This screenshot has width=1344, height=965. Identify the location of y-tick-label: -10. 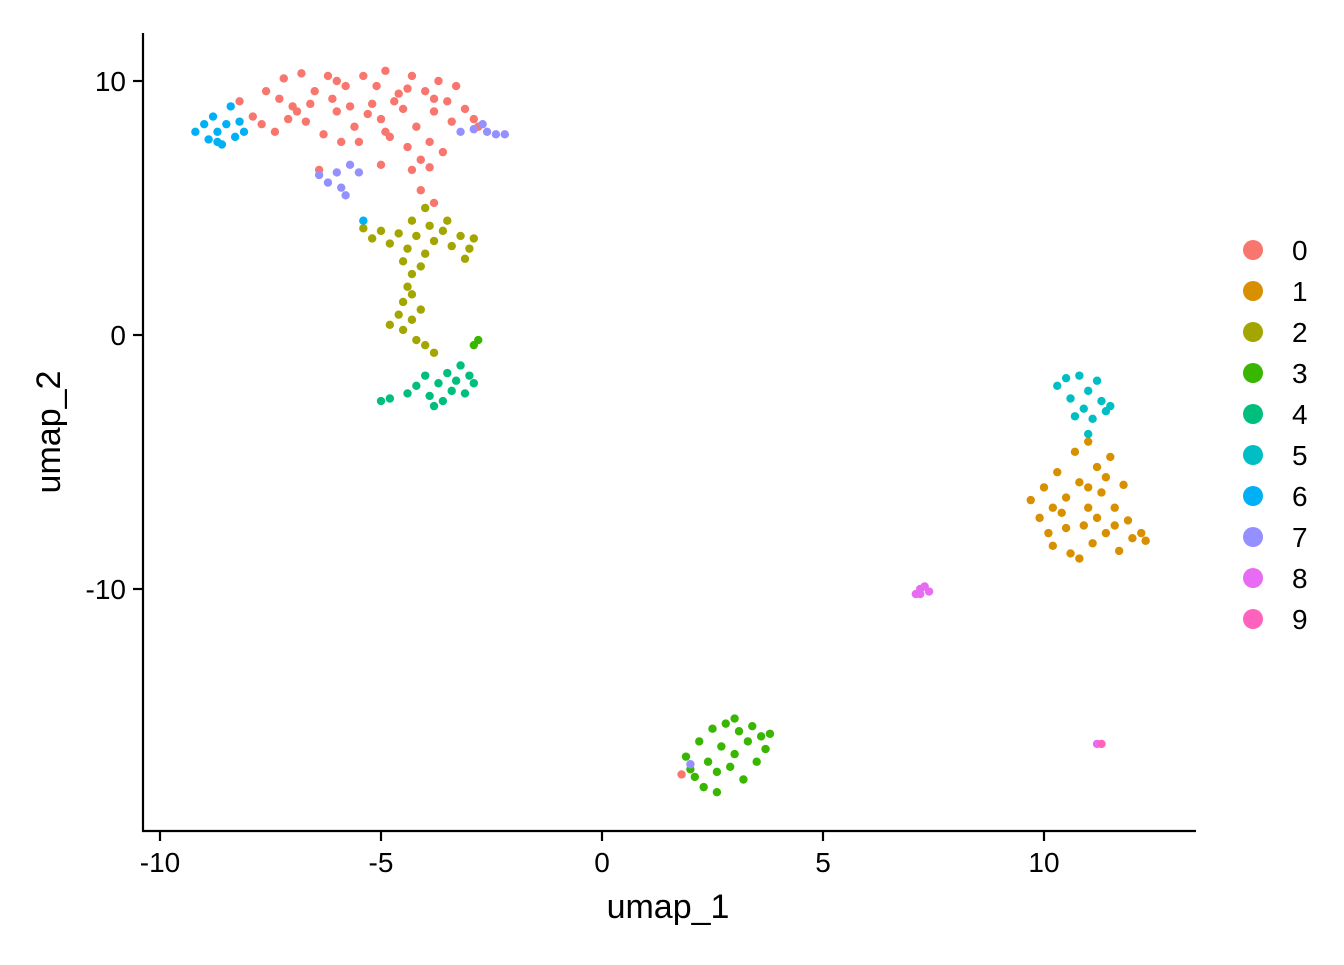
(106, 589).